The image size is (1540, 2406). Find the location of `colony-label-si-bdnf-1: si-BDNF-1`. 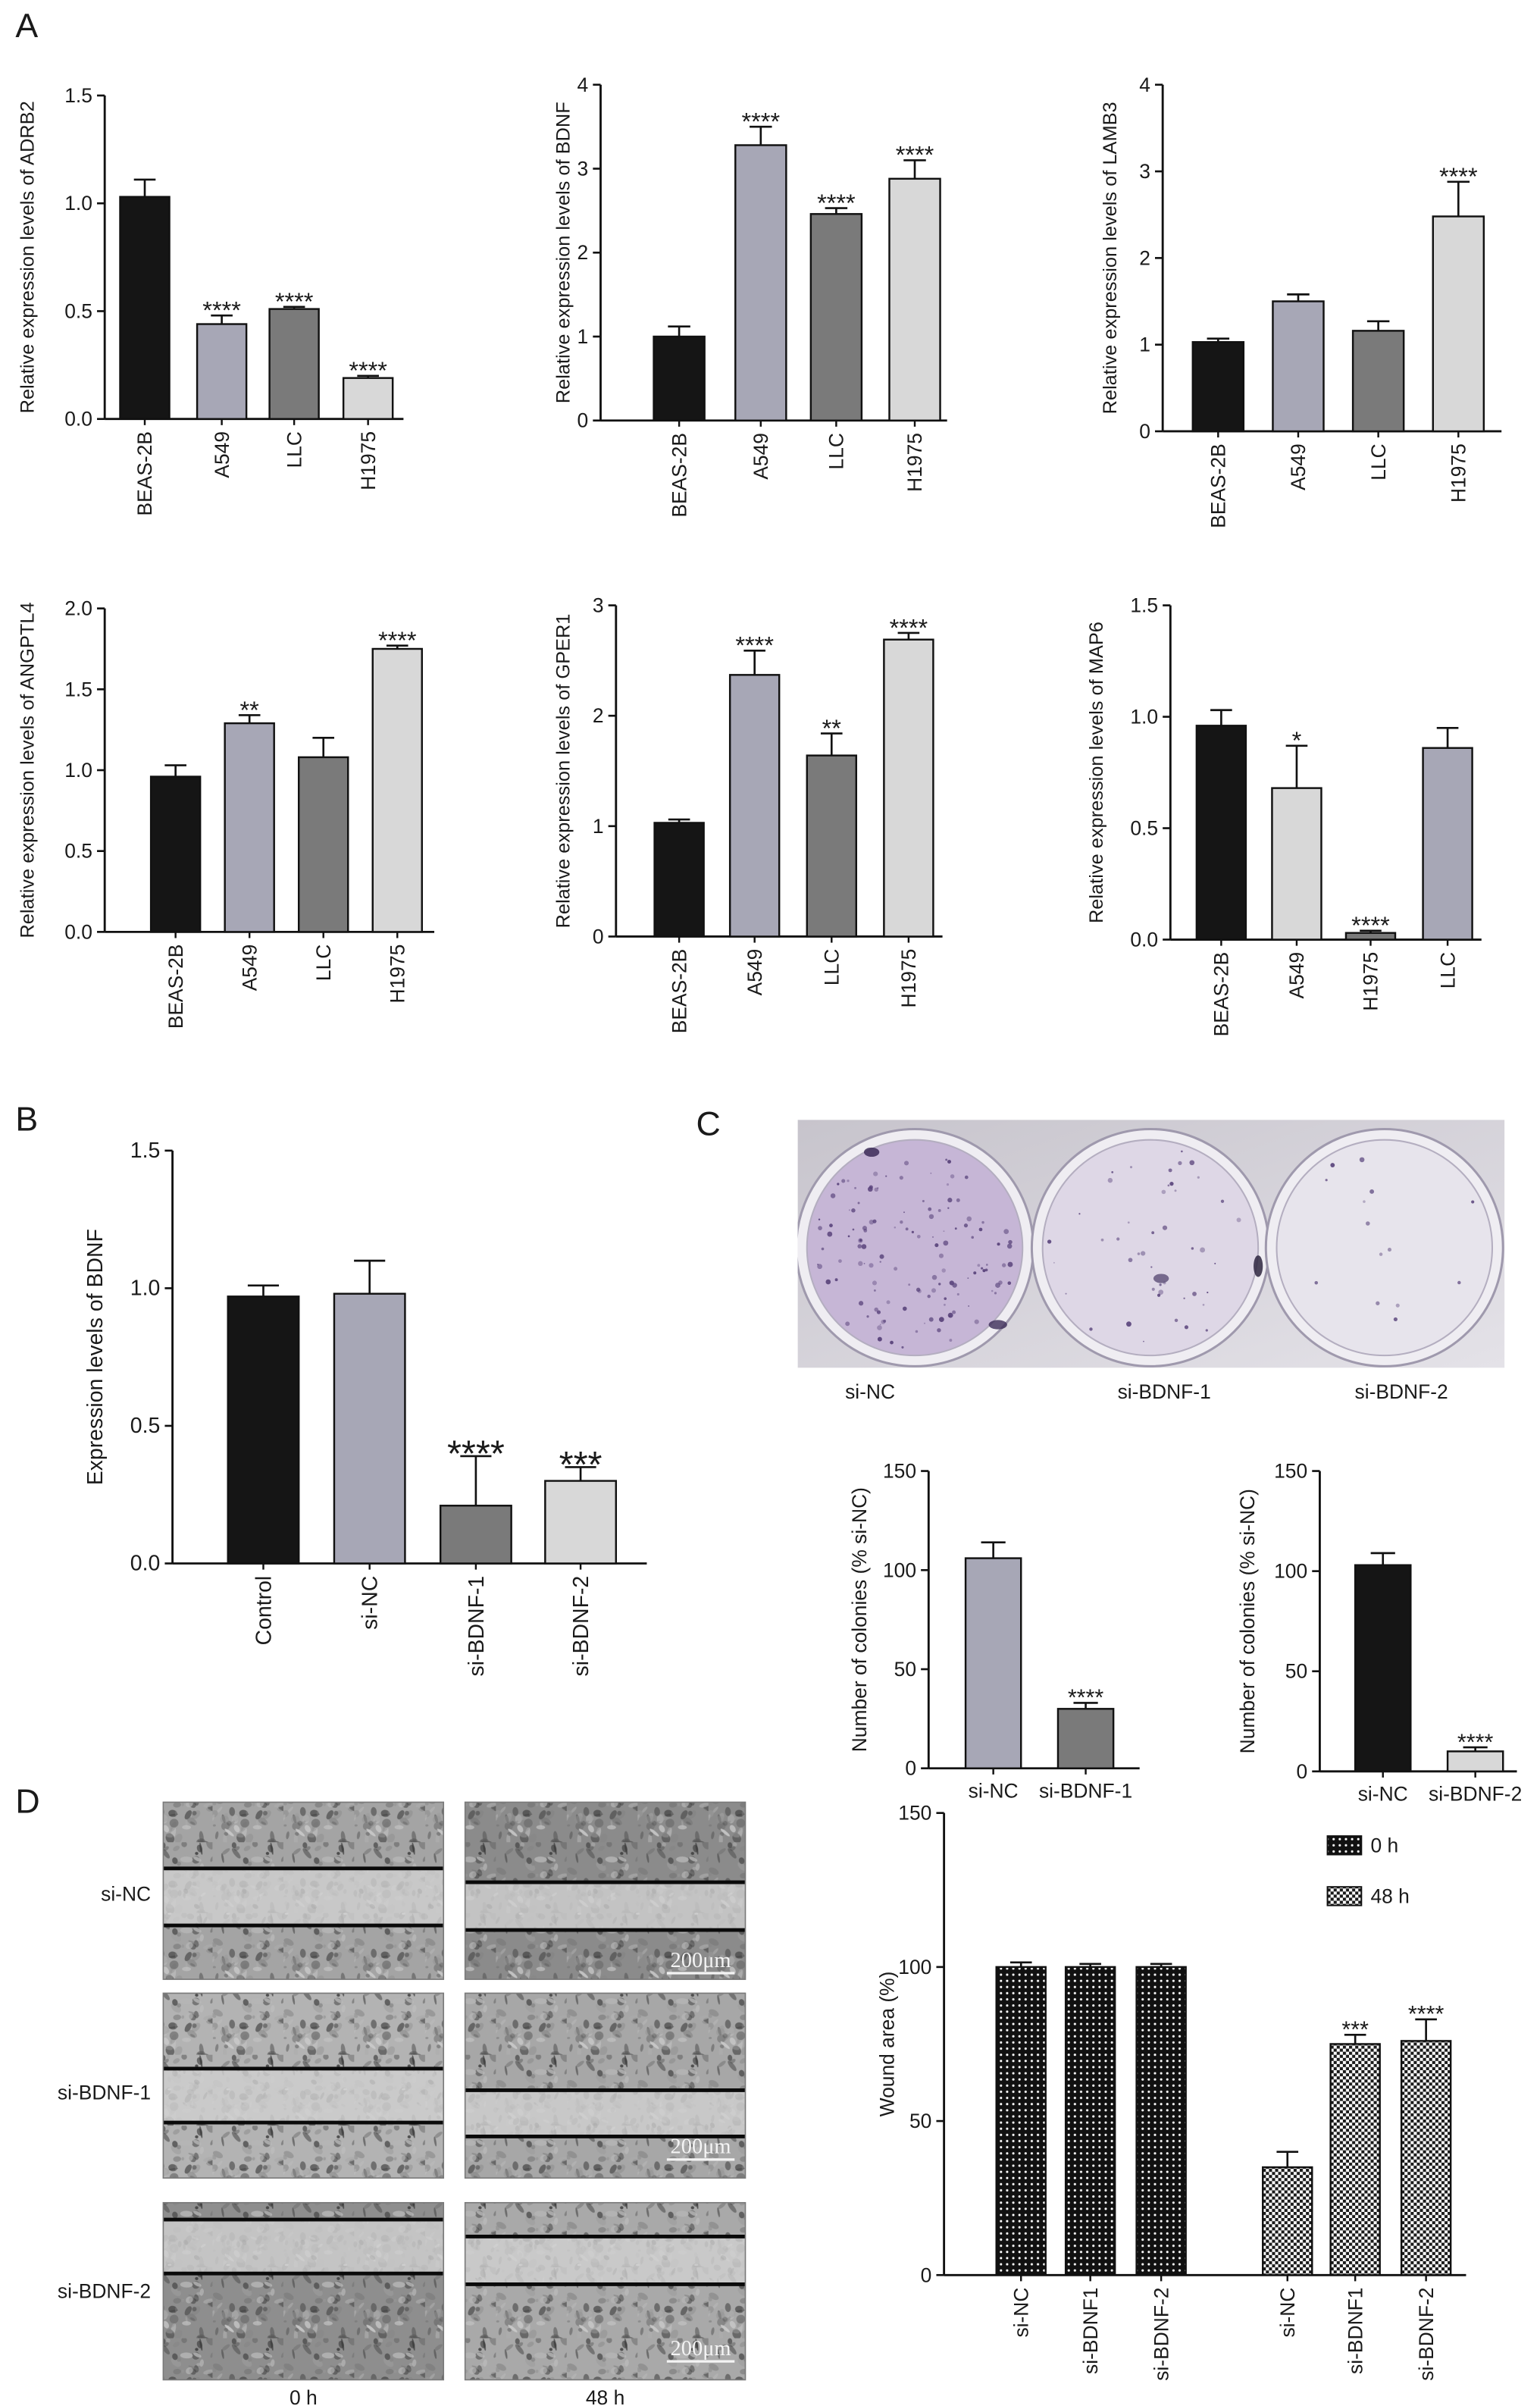

colony-label-si-bdnf-1: si-BDNF-1 is located at coordinates (1164, 1391).